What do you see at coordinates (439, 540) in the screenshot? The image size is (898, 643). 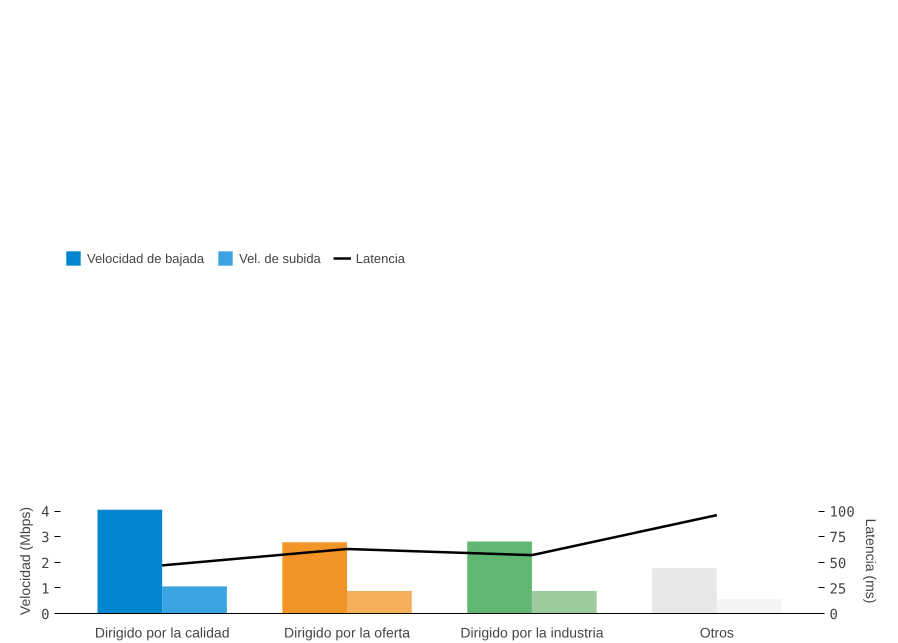 I see `line-series` at bounding box center [439, 540].